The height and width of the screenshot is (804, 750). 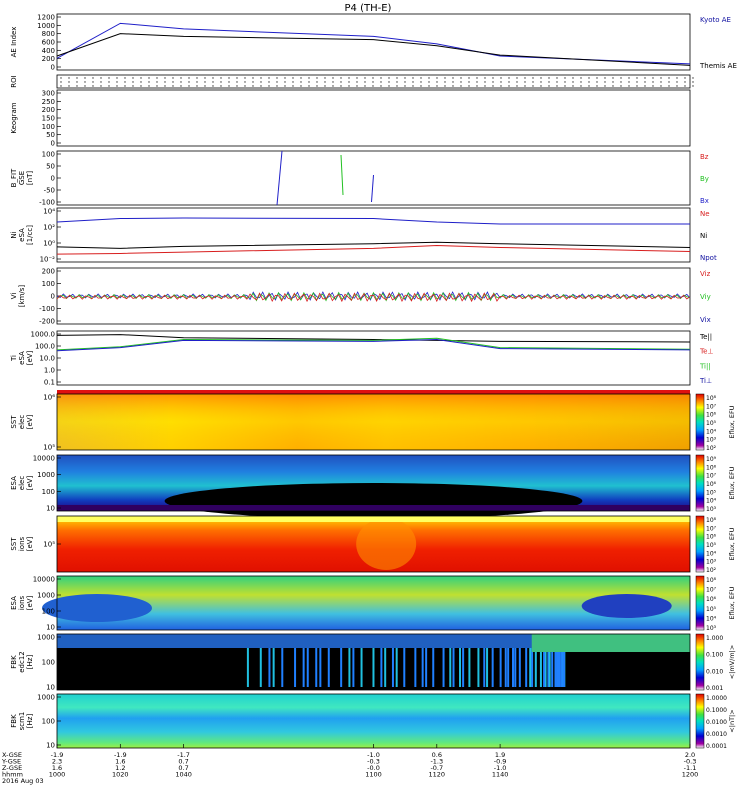 I want to click on panel-esa_e-colorbar-tick: 10⁹, so click(x=711, y=459).